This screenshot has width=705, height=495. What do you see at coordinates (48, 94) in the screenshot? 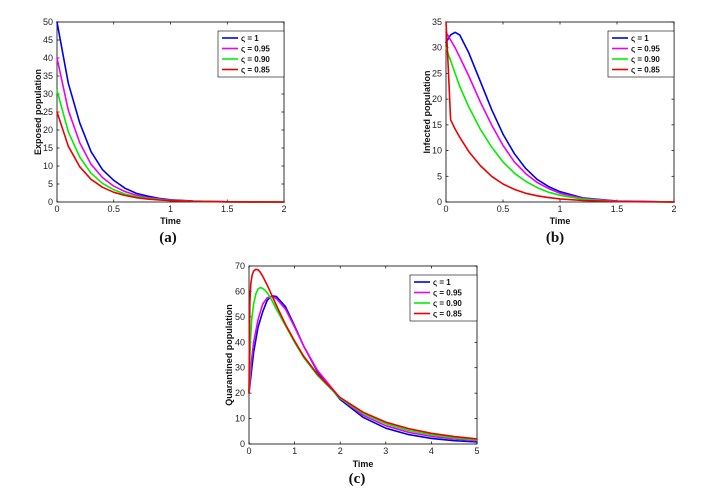
I see `y-tick-label-a: 30` at bounding box center [48, 94].